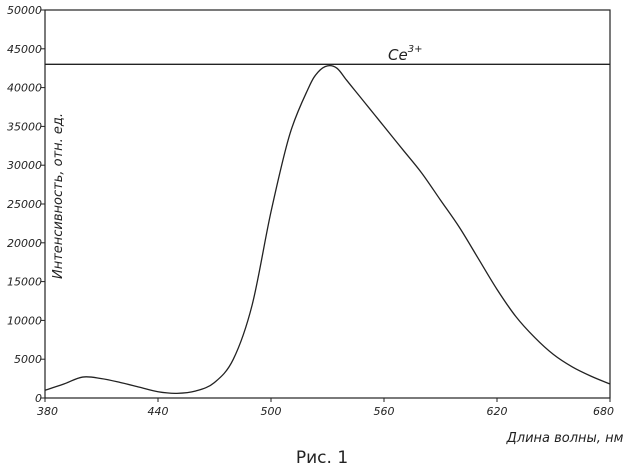  Describe the element at coordinates (603, 411) in the screenshot. I see `x-tick-label: 680` at that location.